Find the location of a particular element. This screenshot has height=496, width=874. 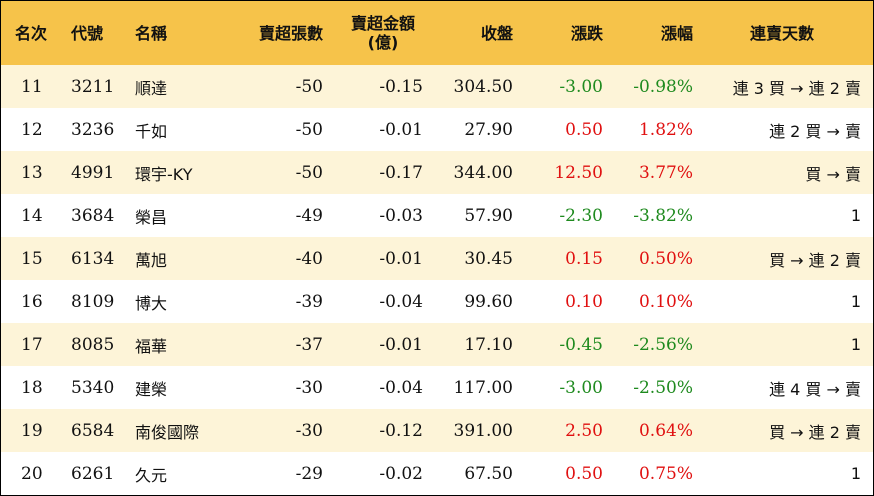

stock-name-cell: 環宇-KY is located at coordinates (177, 172).